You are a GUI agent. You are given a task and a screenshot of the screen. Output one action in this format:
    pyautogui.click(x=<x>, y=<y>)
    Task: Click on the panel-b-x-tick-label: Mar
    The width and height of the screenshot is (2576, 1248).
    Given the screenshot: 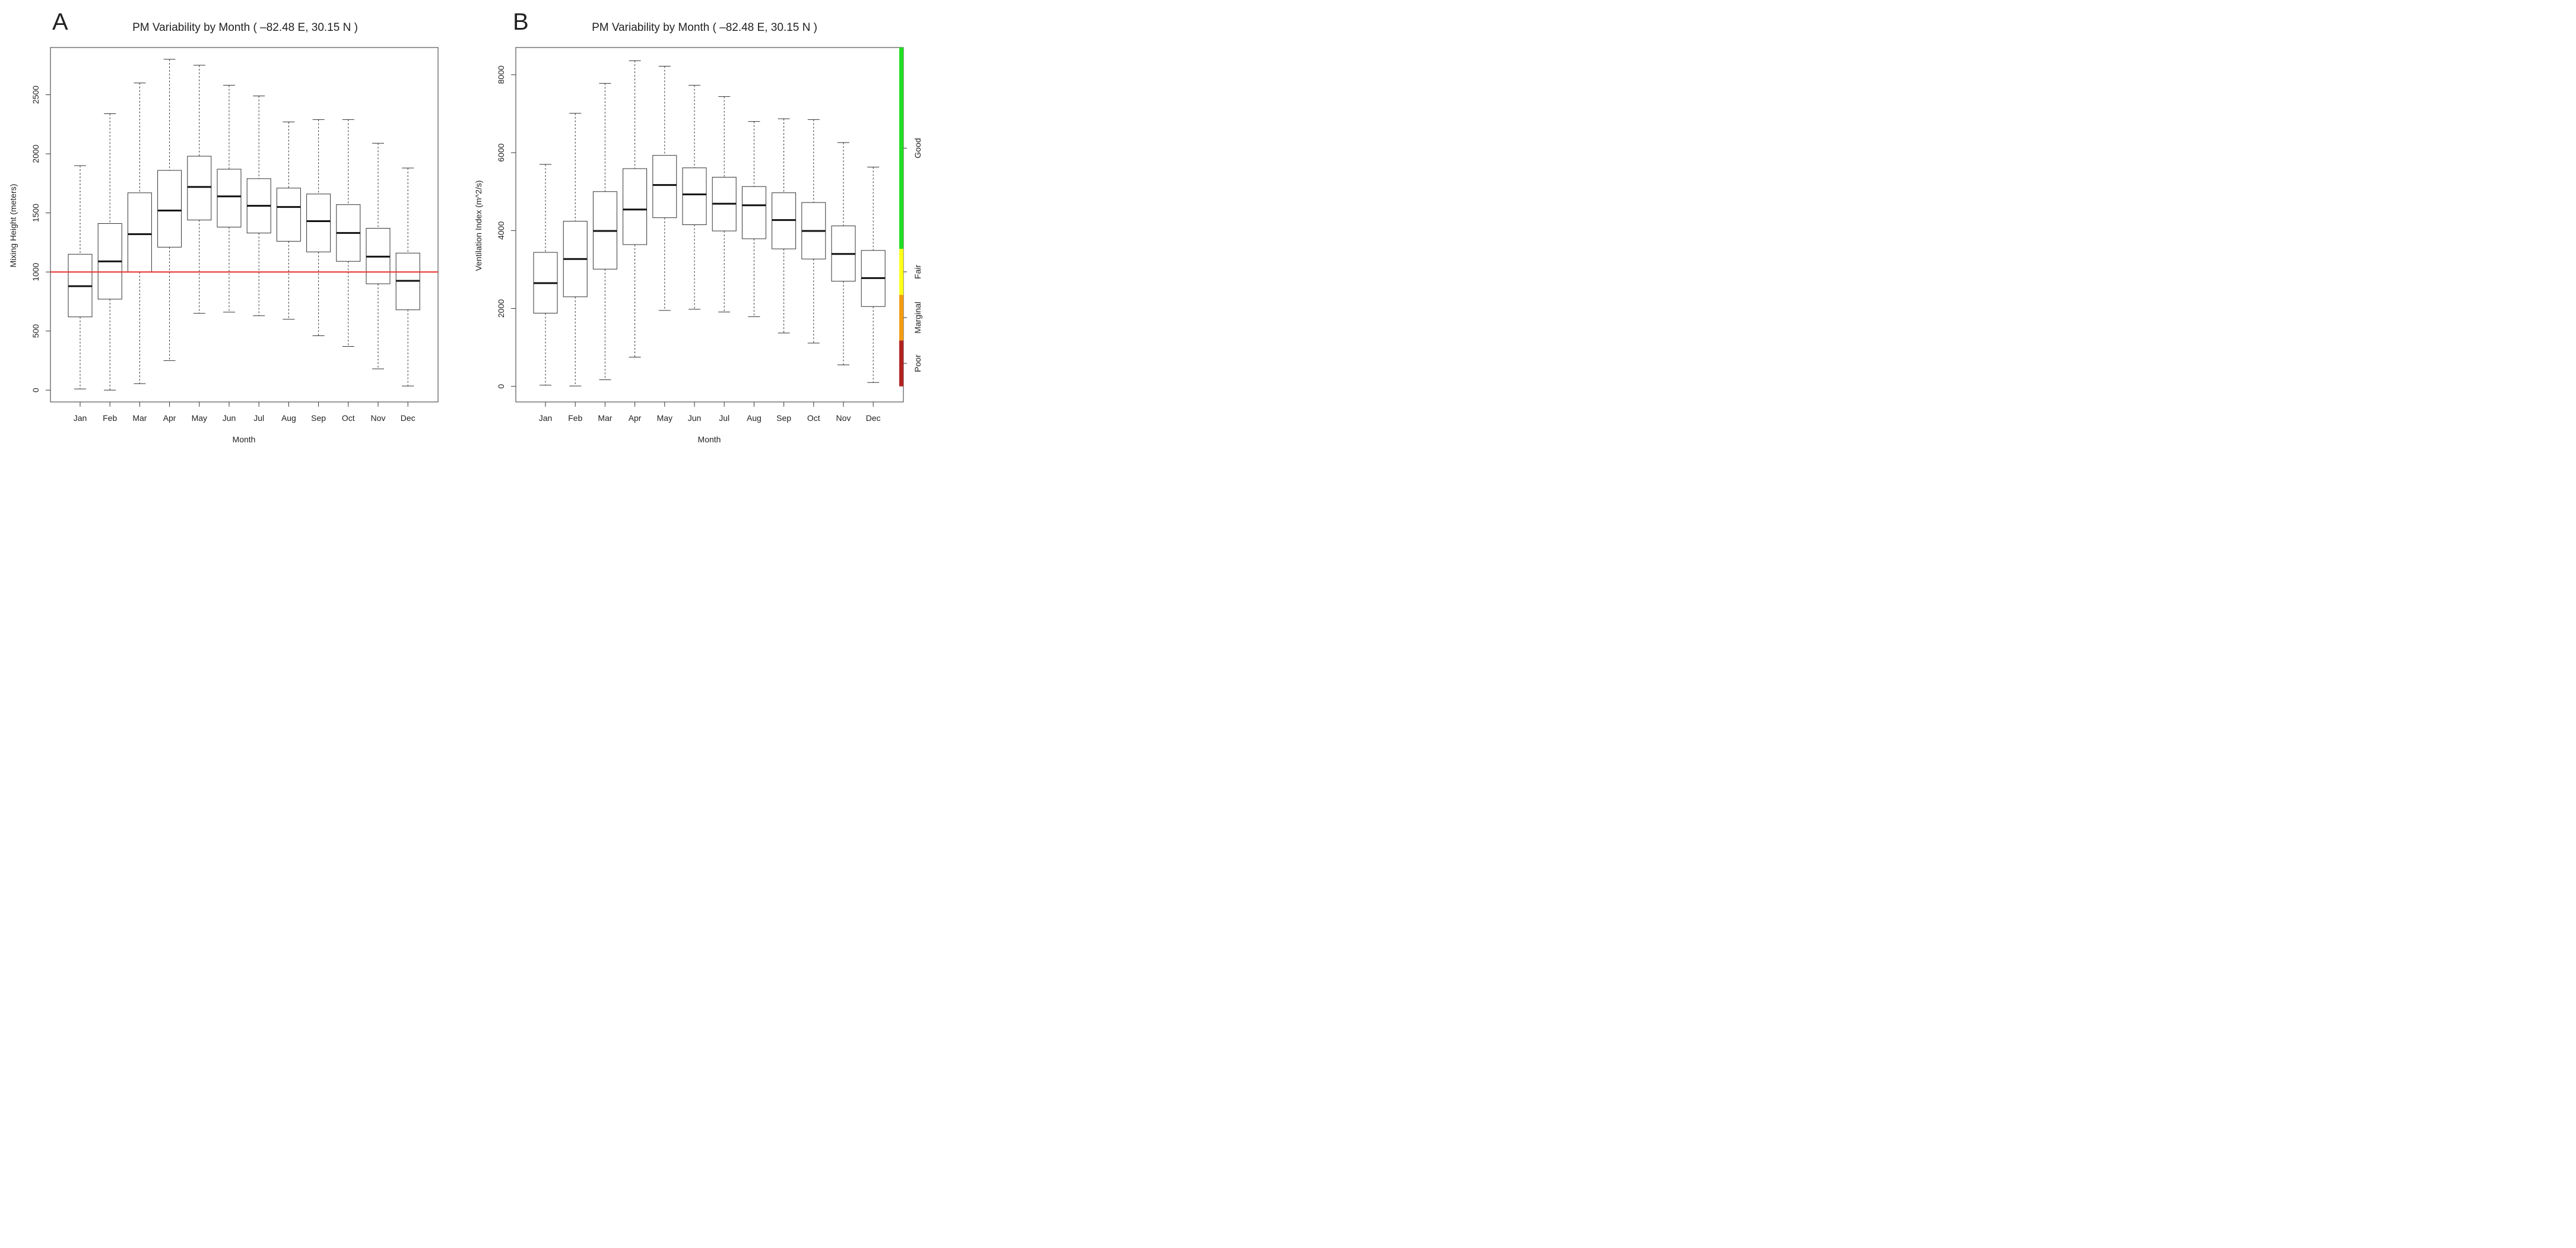 What is the action you would take?
    pyautogui.click(x=605, y=418)
    